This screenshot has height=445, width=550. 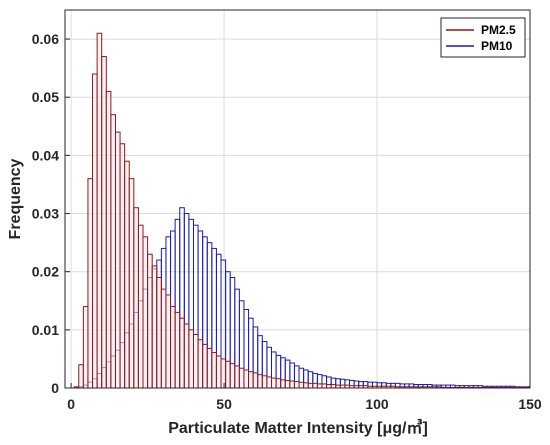 What do you see at coordinates (45, 155) in the screenshot?
I see `y-tick-label: 0.04` at bounding box center [45, 155].